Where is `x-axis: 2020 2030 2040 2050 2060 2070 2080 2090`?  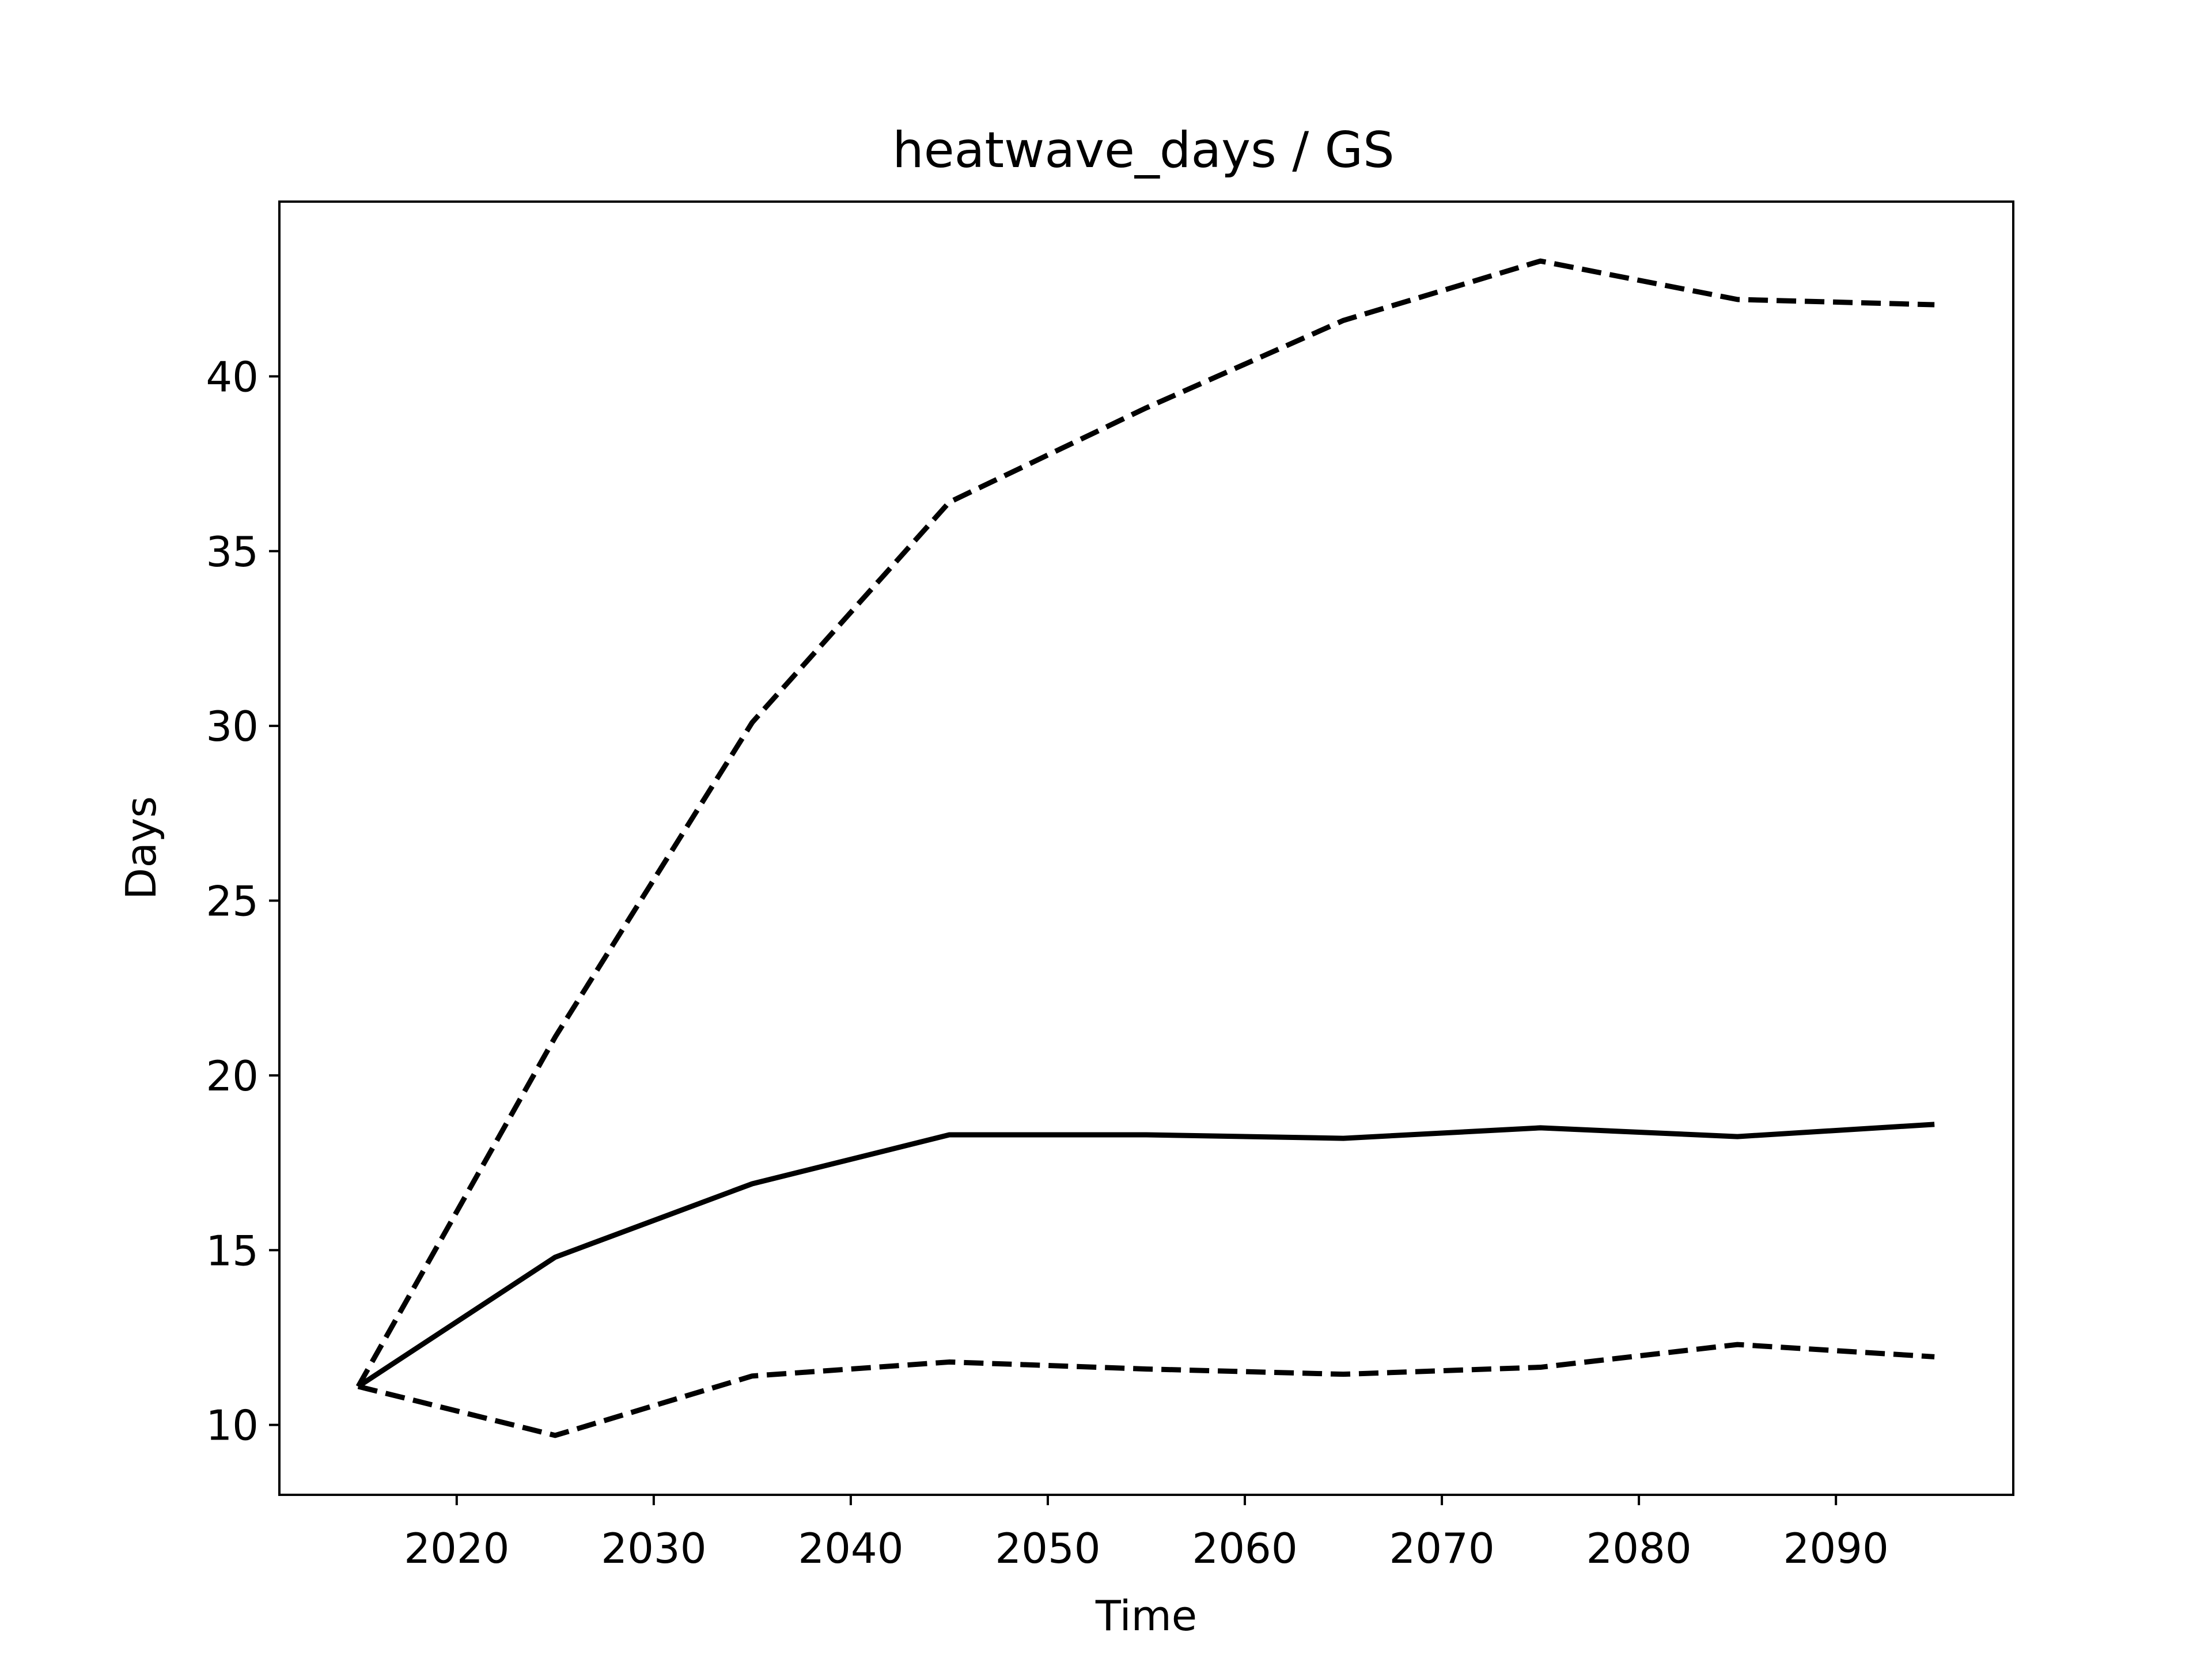
x-axis: 2020 2030 2040 2050 2060 2070 2080 2090 is located at coordinates (1146, 1534).